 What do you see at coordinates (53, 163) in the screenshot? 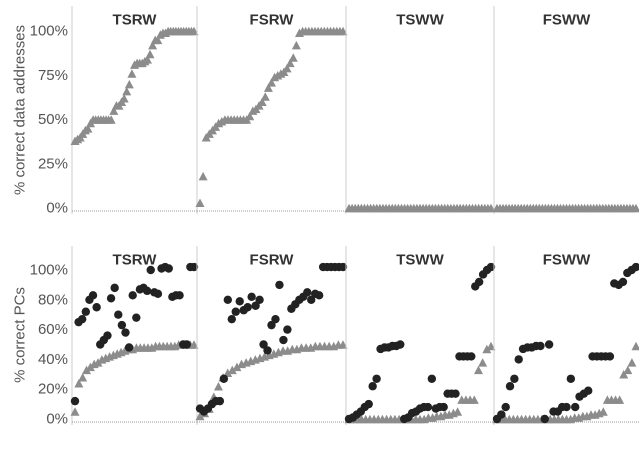
I see `y-tick-label-1: 25%` at bounding box center [53, 163].